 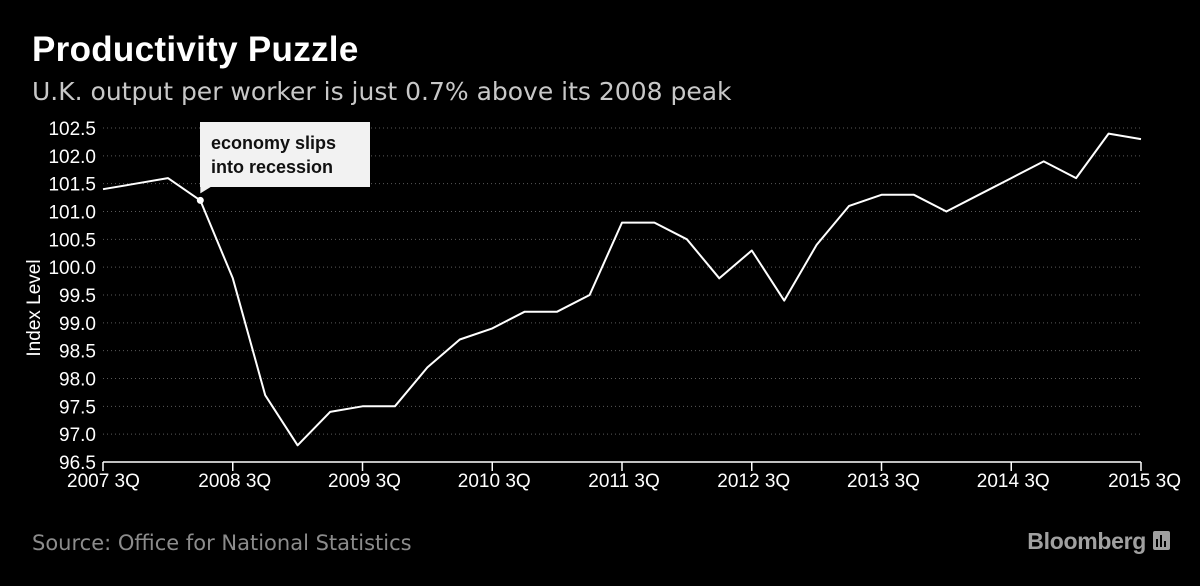 What do you see at coordinates (1161, 540) in the screenshot?
I see `bloomberg-terminal-icon` at bounding box center [1161, 540].